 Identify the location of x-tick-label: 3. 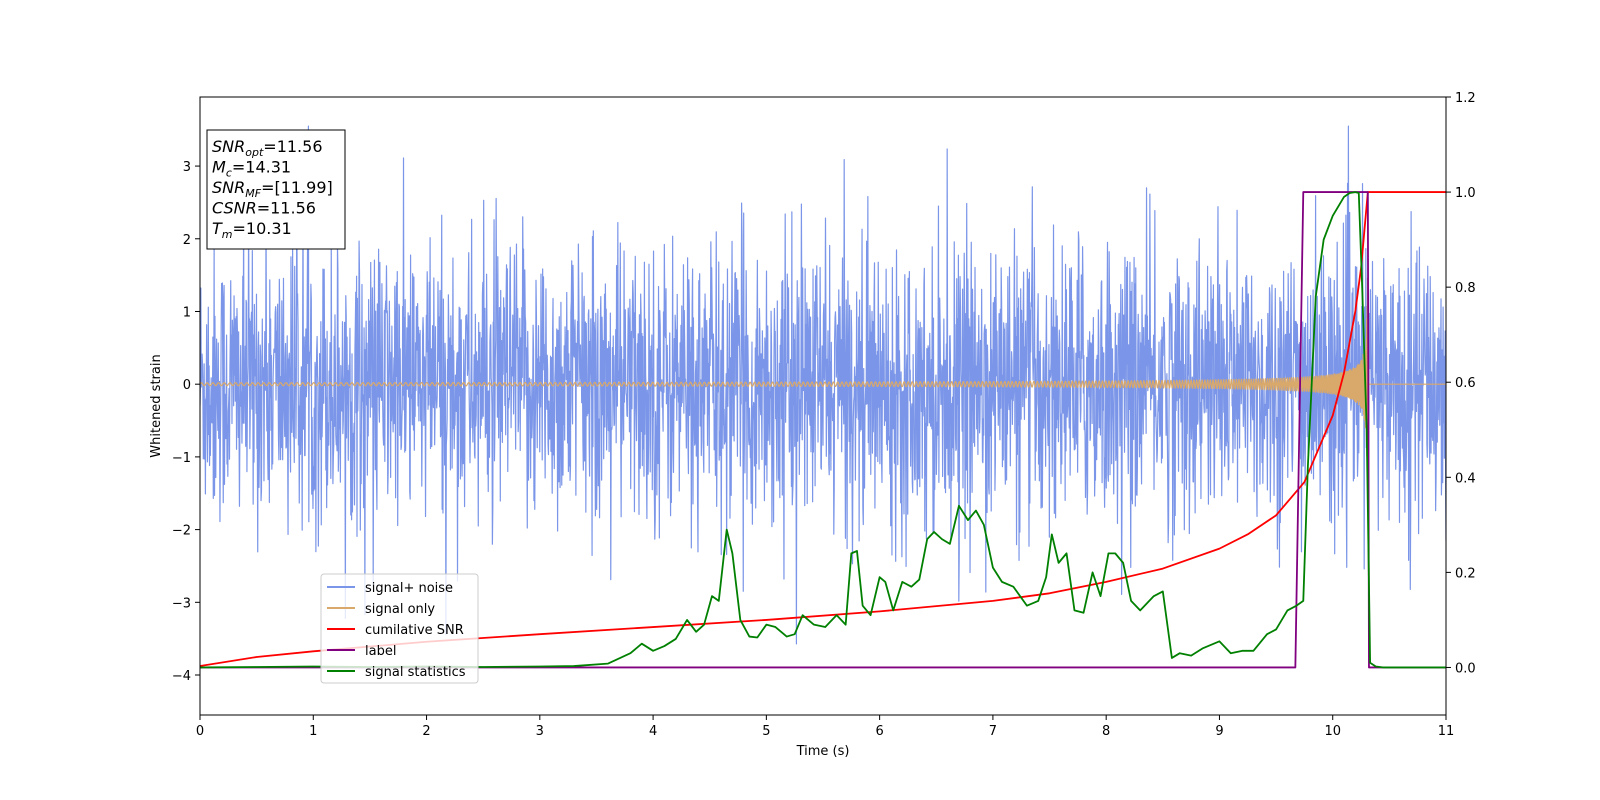
(540, 731).